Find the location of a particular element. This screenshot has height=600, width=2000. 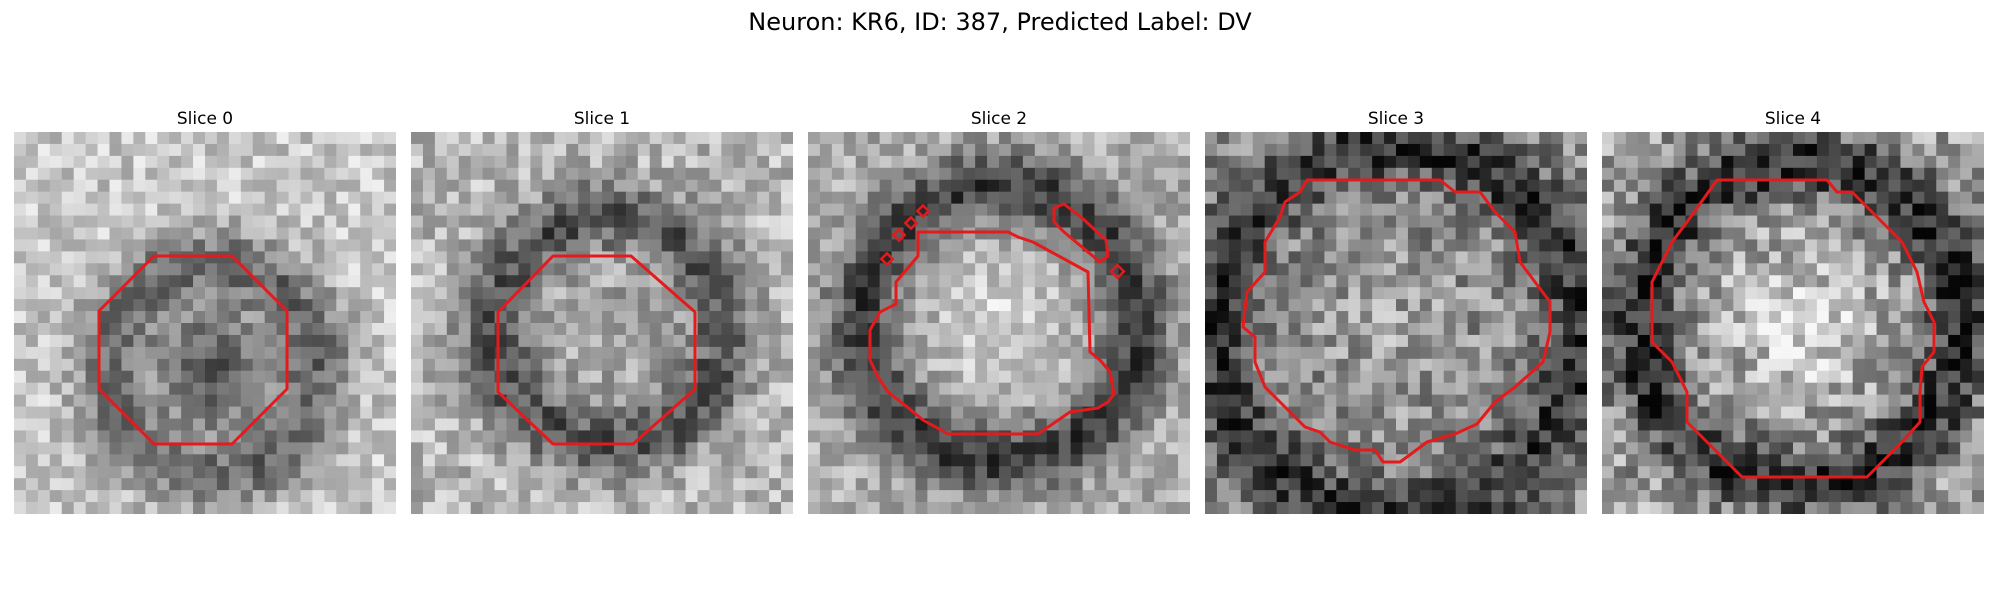

roi-fragment-2a is located at coordinates (1081, 233).